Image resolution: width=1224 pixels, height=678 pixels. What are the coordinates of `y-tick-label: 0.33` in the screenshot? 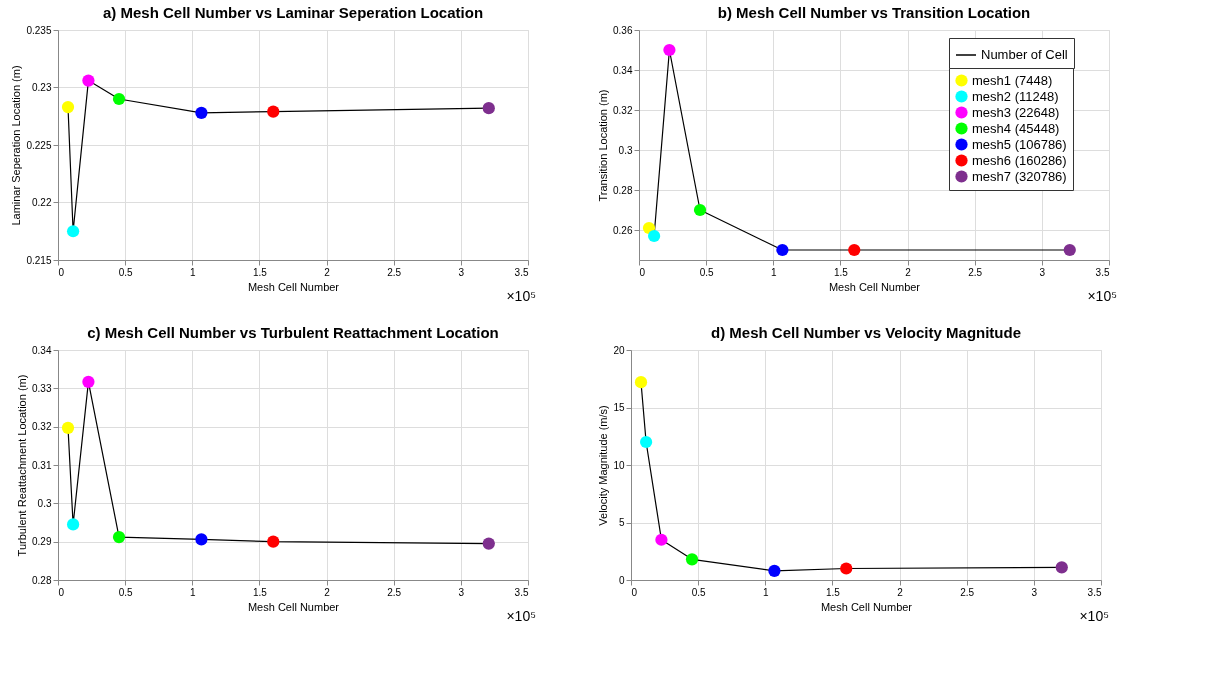 It's located at (42, 388).